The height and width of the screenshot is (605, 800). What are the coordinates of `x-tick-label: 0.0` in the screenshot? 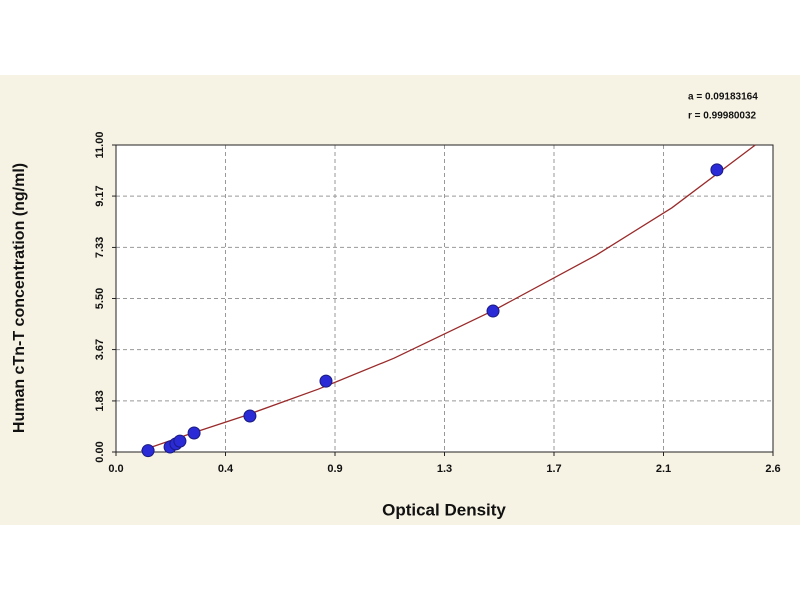 It's located at (115, 469).